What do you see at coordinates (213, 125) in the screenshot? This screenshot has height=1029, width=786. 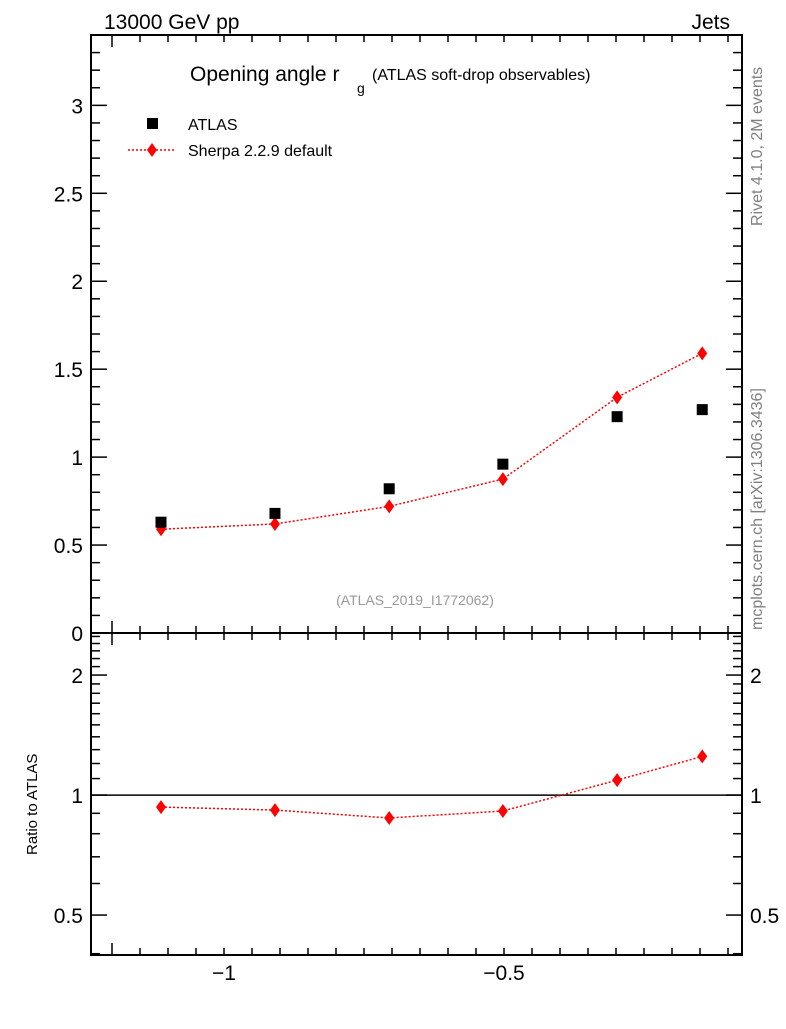 I see `legend-label-atlas: ATLAS` at bounding box center [213, 125].